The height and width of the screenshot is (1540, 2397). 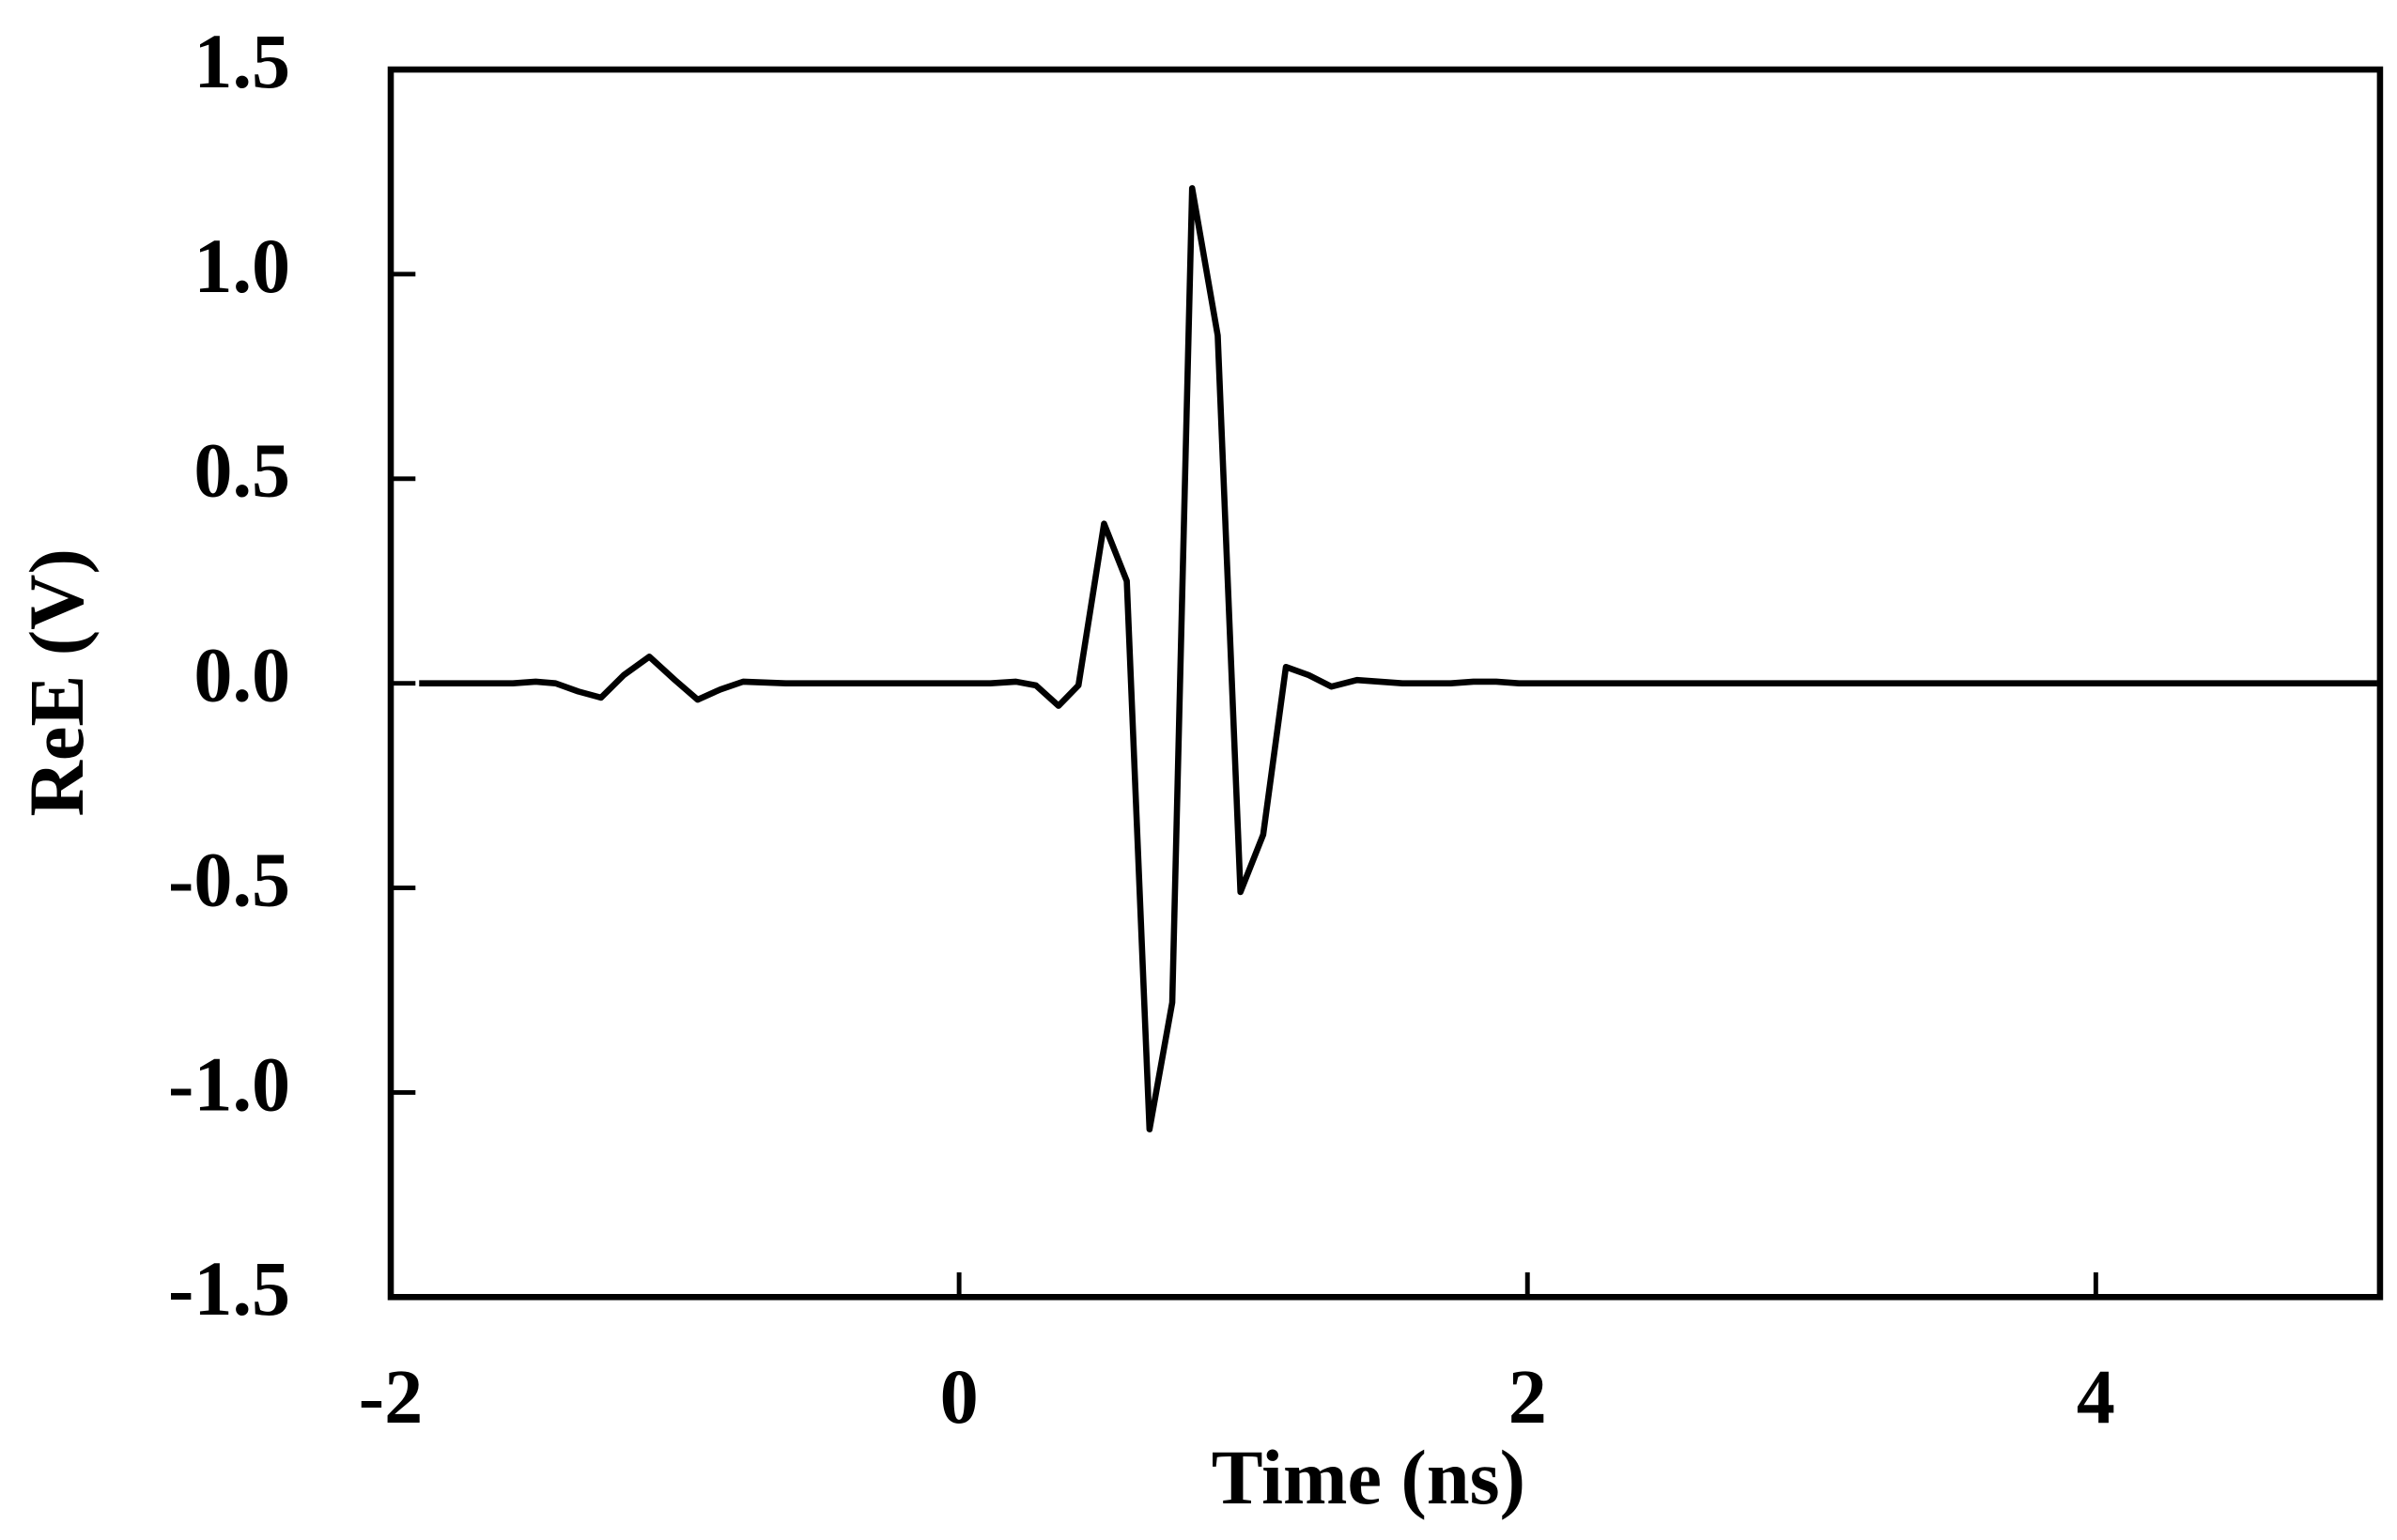 I want to click on y-tick-label: -1.5, so click(x=229, y=1289).